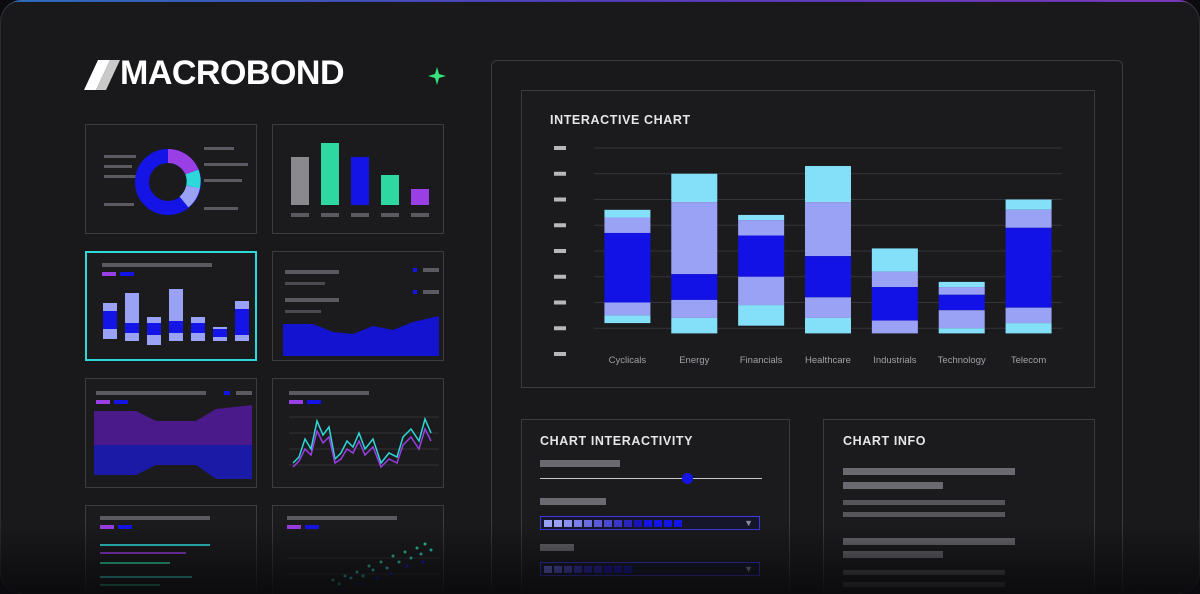 Image resolution: width=1200 pixels, height=594 pixels. Describe the element at coordinates (651, 478) in the screenshot. I see `slider-track` at that location.